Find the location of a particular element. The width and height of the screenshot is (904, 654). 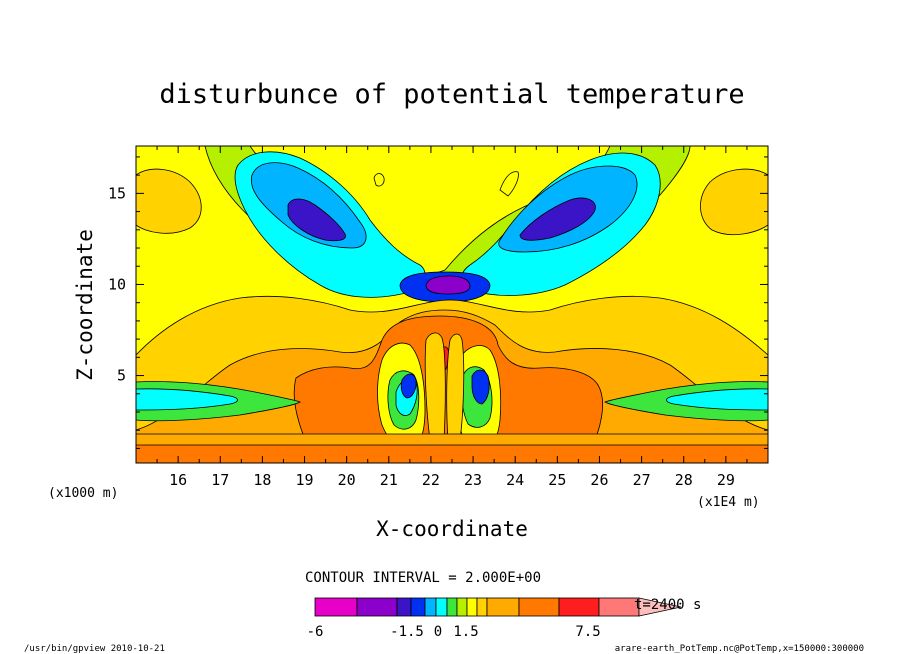

time-label: t=2400 s is located at coordinates (667, 605).